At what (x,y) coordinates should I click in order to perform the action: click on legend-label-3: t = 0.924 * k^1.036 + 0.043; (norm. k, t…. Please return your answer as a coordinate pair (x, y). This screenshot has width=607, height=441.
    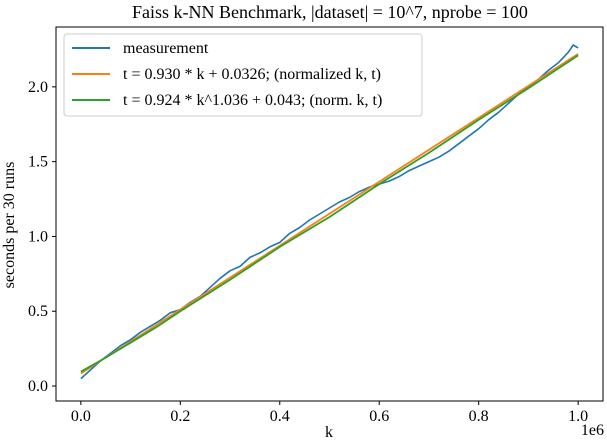
    Looking at the image, I should click on (252, 100).